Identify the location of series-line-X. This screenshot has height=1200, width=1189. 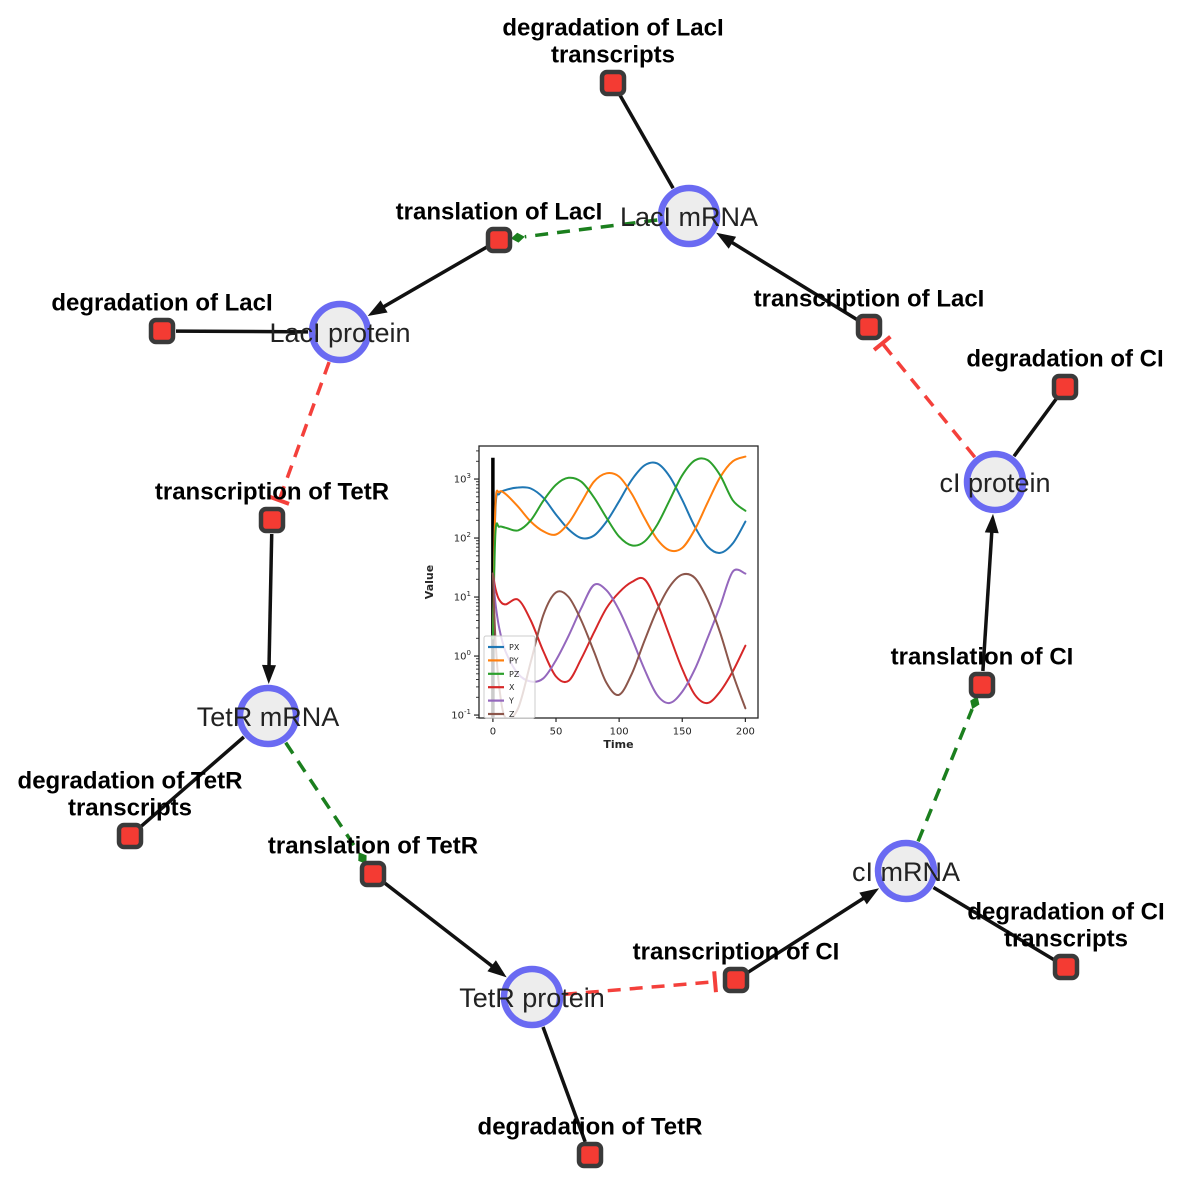
(619, 638).